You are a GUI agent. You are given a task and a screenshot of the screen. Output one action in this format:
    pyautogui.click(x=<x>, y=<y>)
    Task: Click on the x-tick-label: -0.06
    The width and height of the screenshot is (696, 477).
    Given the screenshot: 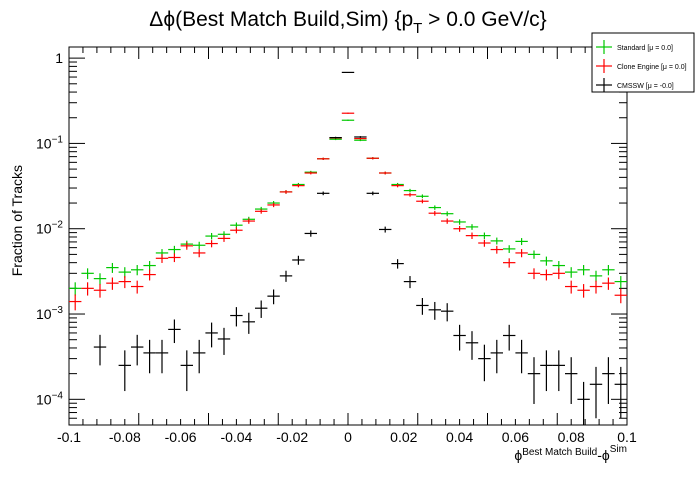 What is the action you would take?
    pyautogui.click(x=181, y=437)
    